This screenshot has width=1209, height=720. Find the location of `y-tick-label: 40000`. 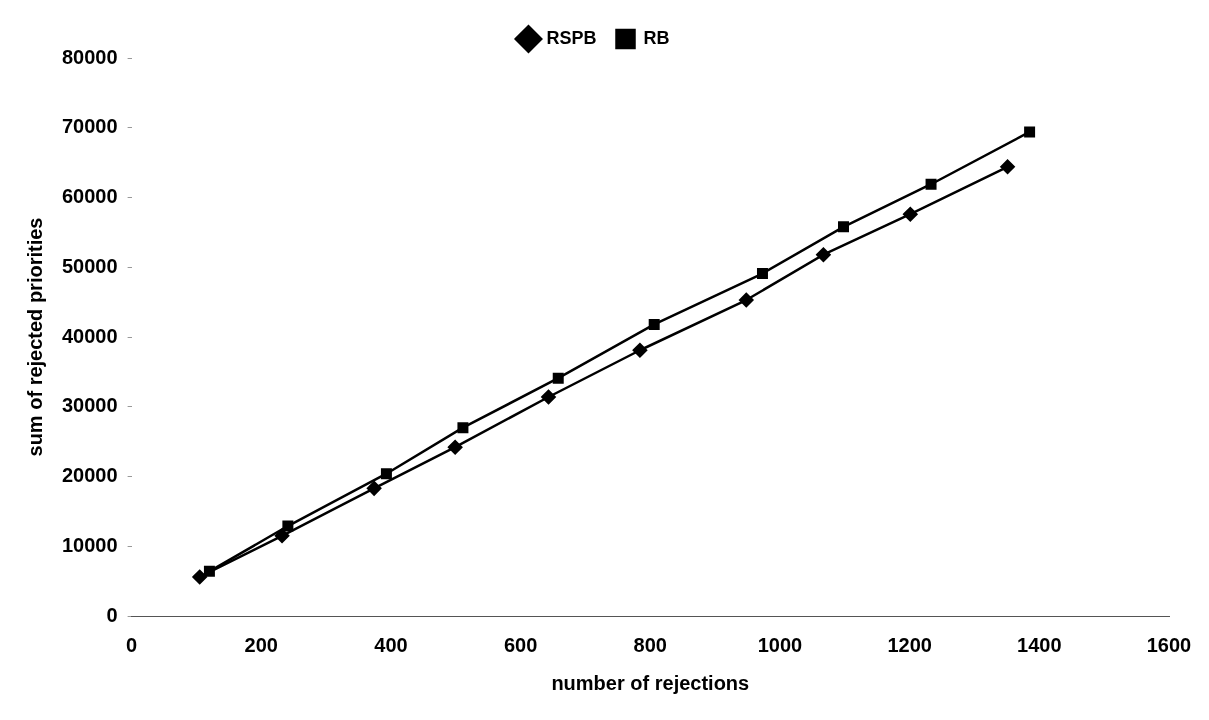

y-tick-label: 40000 is located at coordinates (89, 335).